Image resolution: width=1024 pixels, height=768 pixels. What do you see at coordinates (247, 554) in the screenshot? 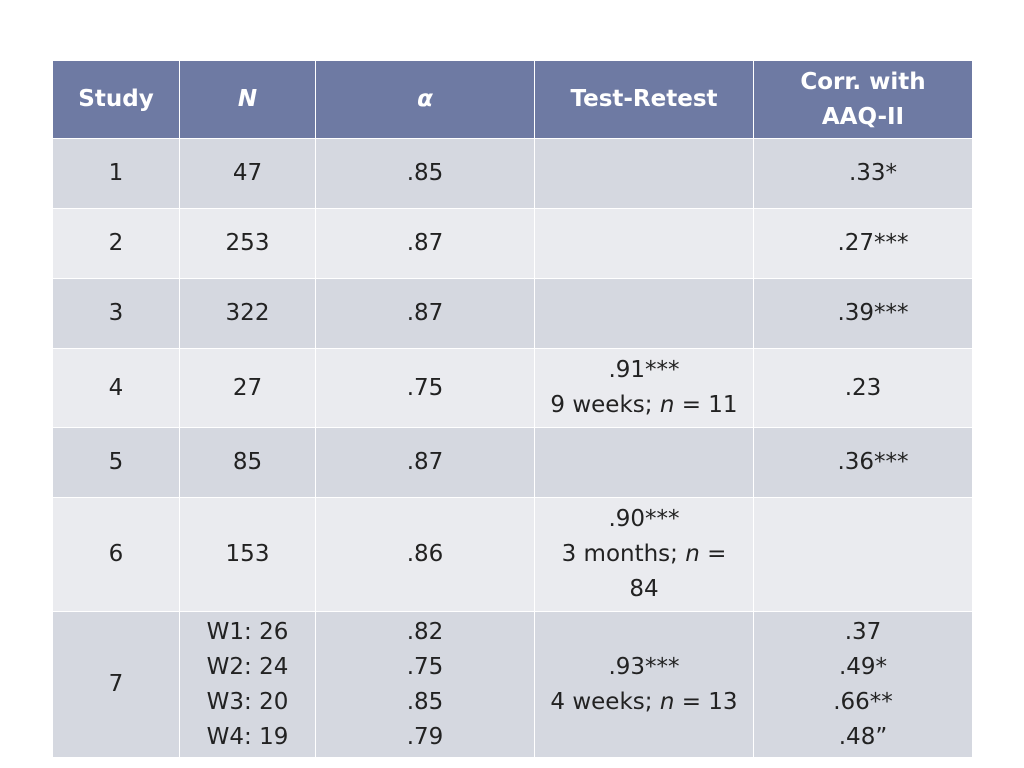
I see `cell-n: 153` at bounding box center [247, 554].